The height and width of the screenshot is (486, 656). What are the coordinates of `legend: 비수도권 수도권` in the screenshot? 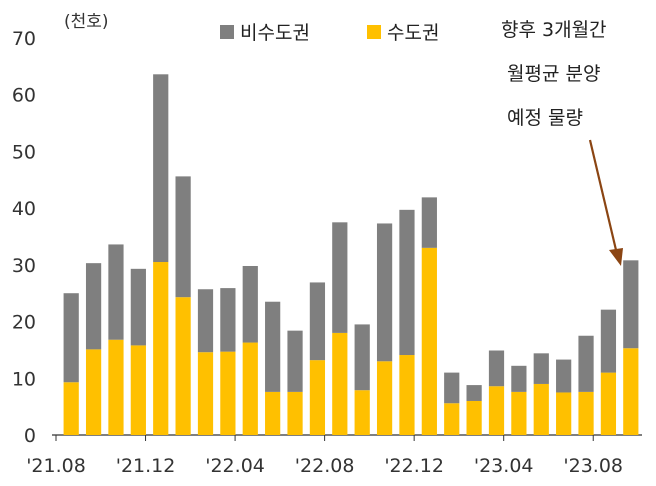 It's located at (329, 33).